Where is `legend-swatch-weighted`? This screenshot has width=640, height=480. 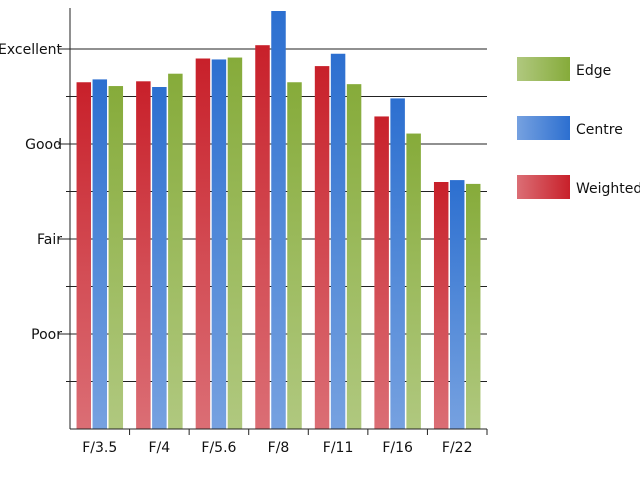 legend-swatch-weighted is located at coordinates (543, 187).